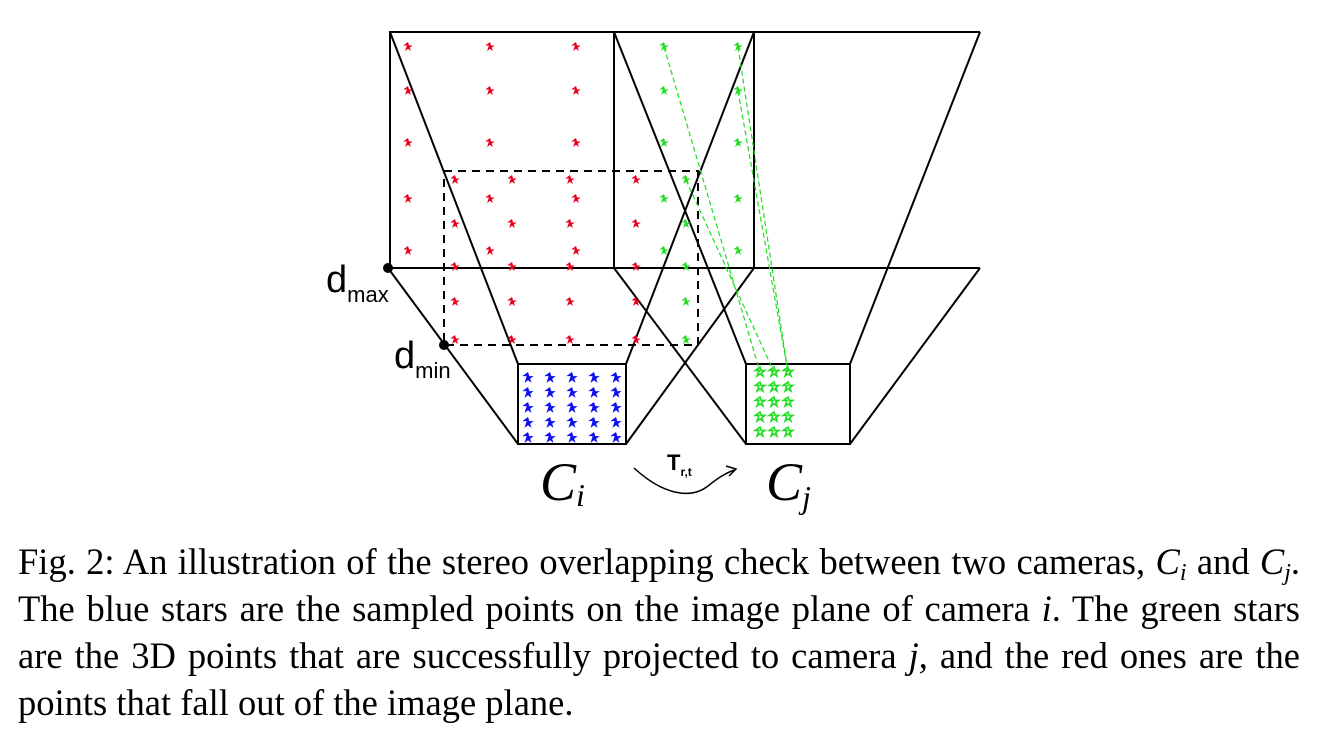 This screenshot has height=744, width=1318. What do you see at coordinates (562, 482) in the screenshot?
I see `camera-i-label: Ci` at bounding box center [562, 482].